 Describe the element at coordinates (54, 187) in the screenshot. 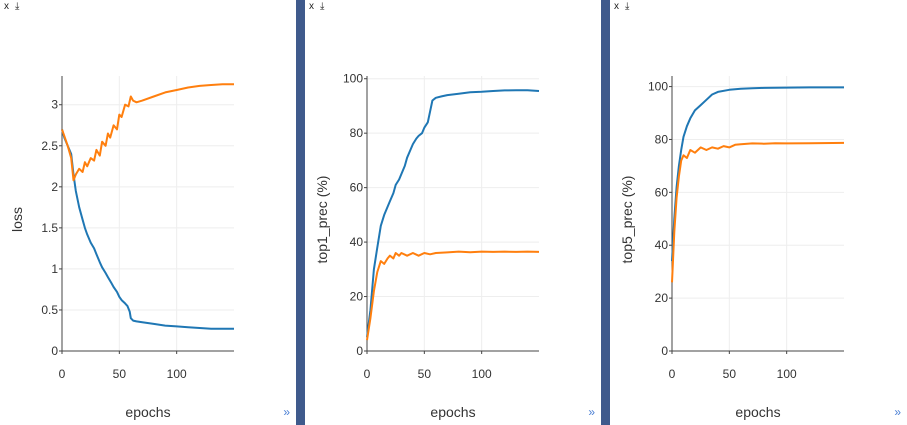

I see `y-tick-label: 2` at that location.